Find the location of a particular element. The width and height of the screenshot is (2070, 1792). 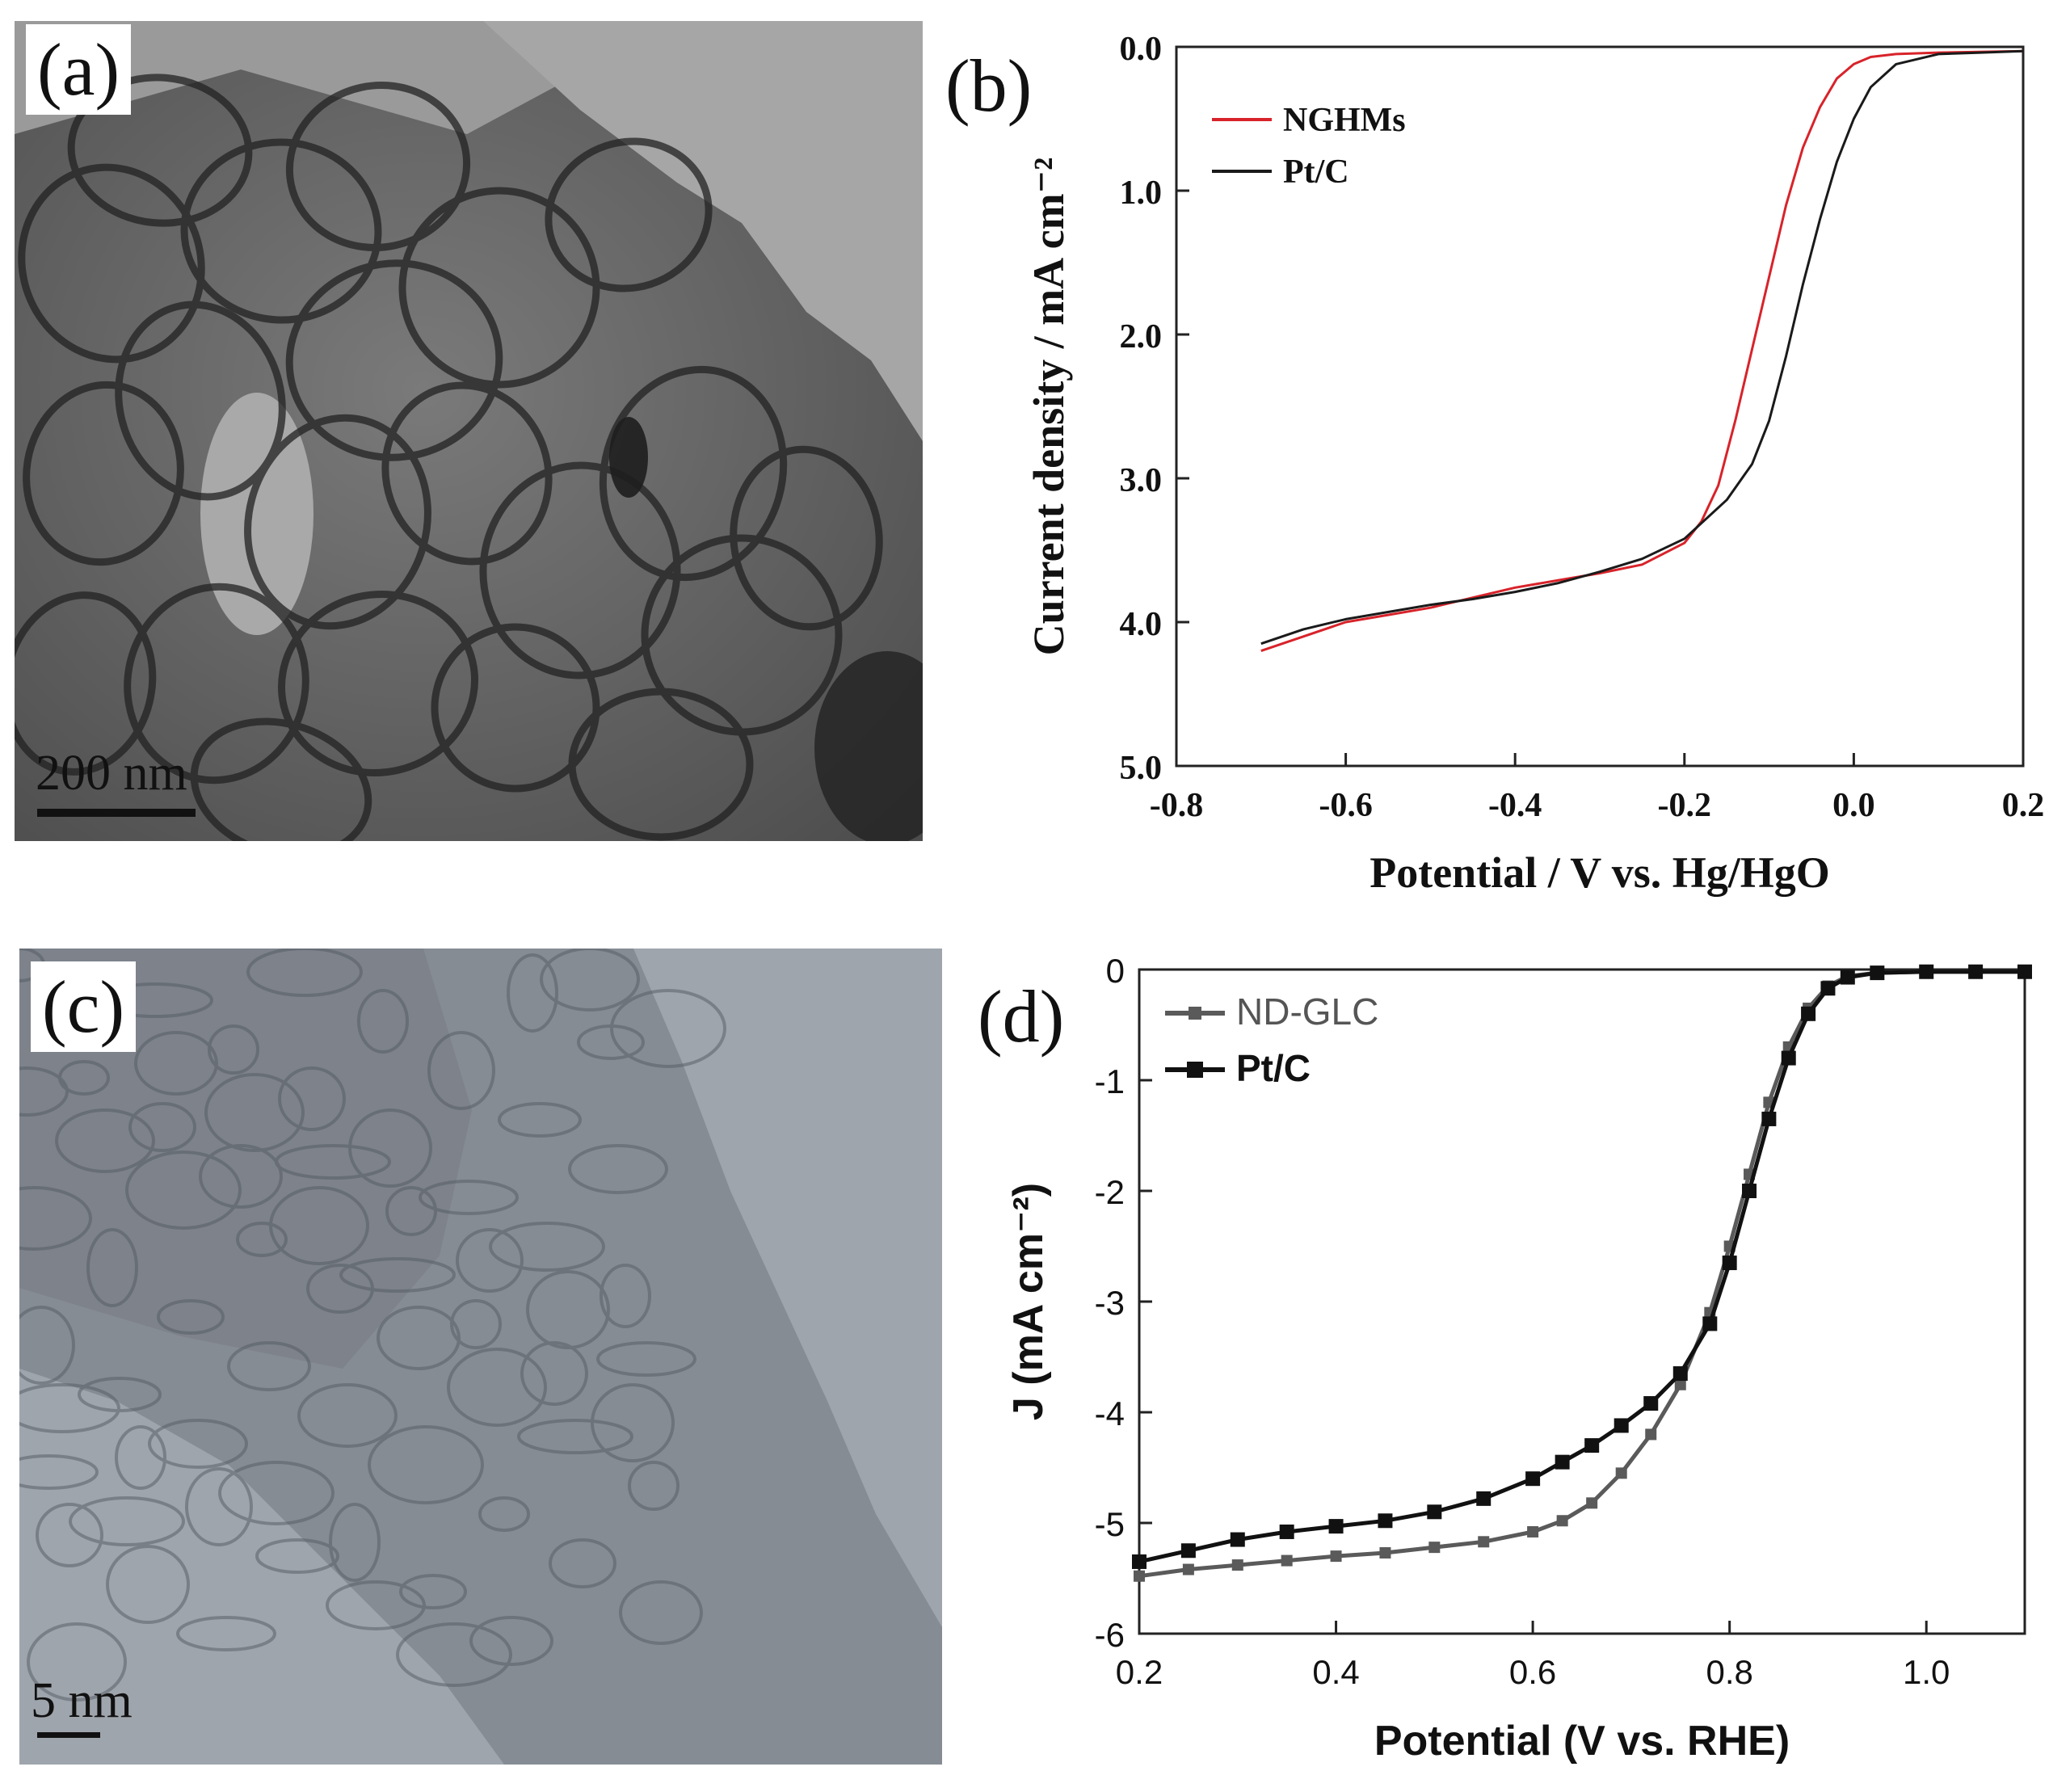

panel-label-c: (c) is located at coordinates (84, 1006).